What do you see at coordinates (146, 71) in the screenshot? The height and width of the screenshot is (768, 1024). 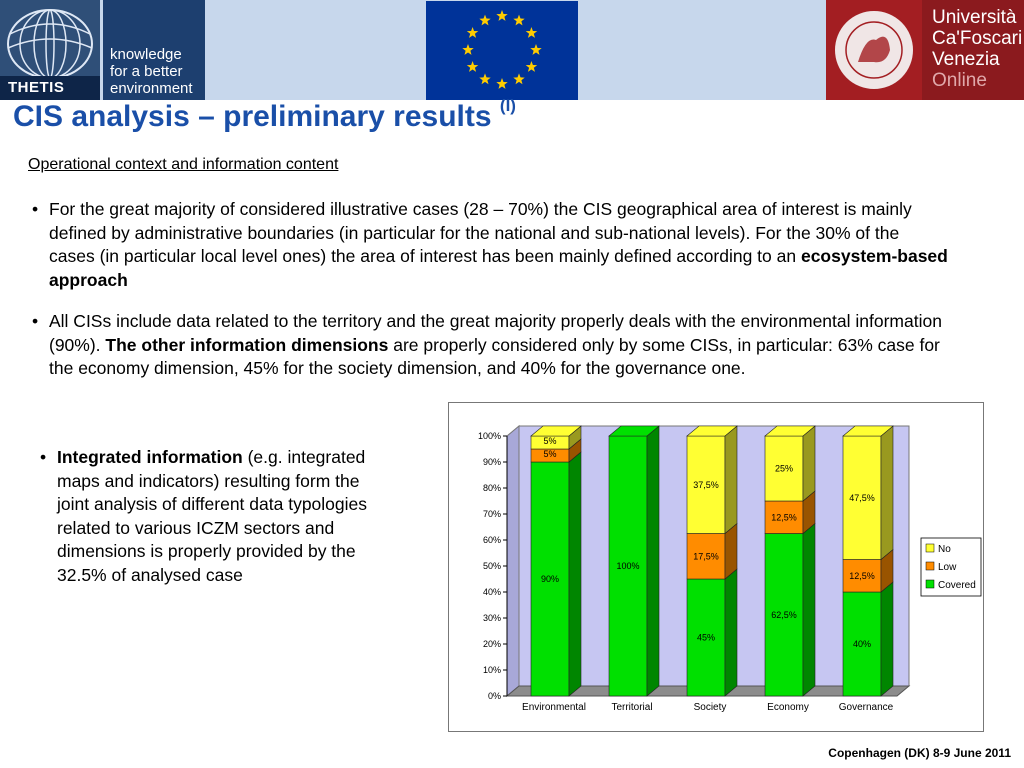 I see `kbe-line-2: for a better` at bounding box center [146, 71].